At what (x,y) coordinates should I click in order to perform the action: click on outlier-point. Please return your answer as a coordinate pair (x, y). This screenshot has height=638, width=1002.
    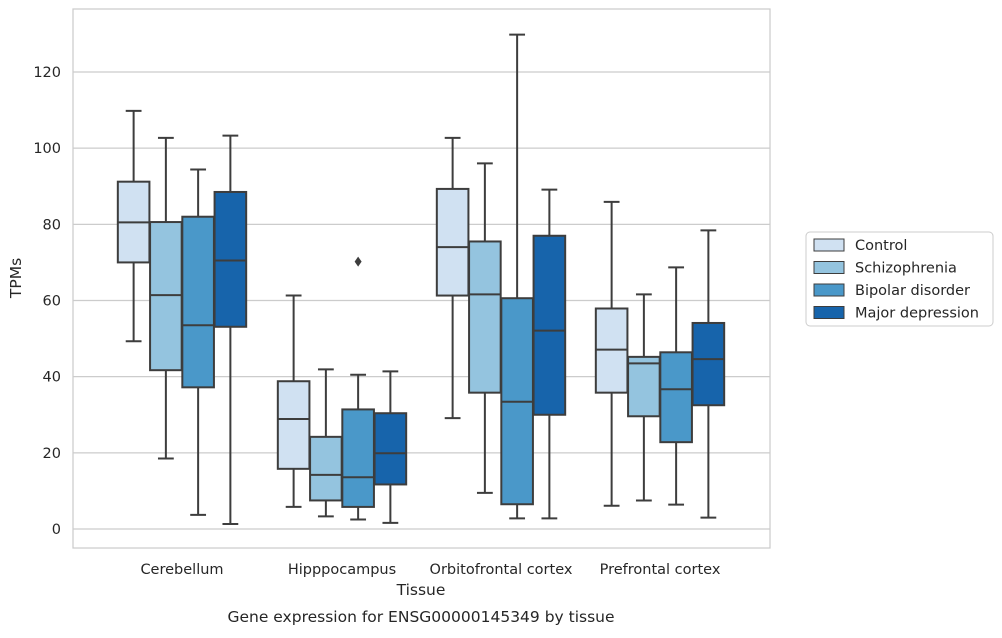
    Looking at the image, I should click on (358, 261).